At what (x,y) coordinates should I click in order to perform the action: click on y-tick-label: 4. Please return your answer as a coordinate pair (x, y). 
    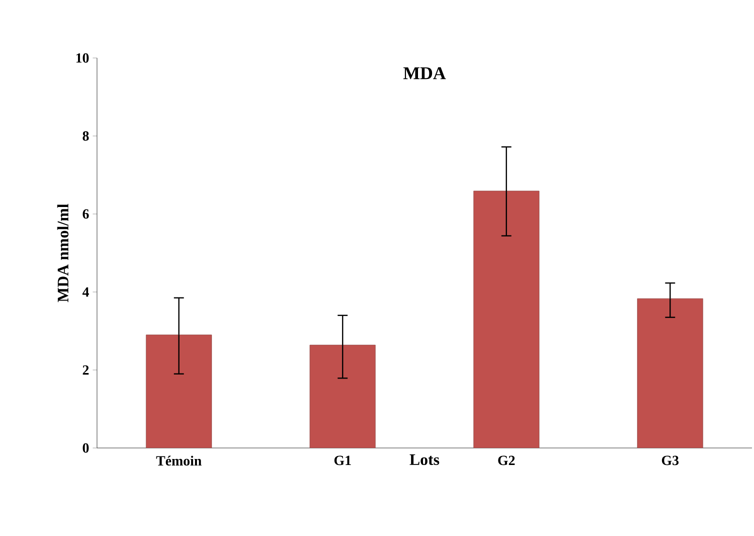
    Looking at the image, I should click on (85, 292).